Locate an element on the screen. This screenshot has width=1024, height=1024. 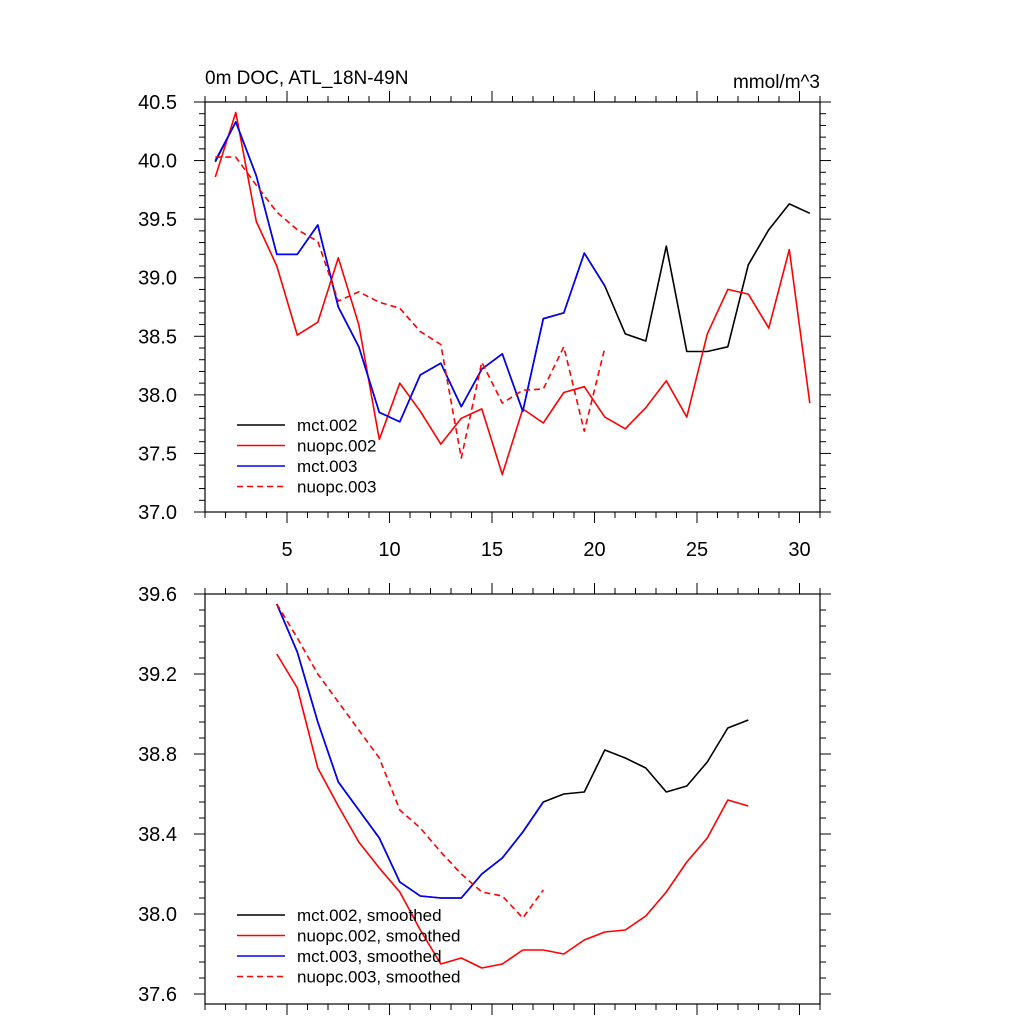
top-legend-label: nuopc.002 is located at coordinates (336, 446).